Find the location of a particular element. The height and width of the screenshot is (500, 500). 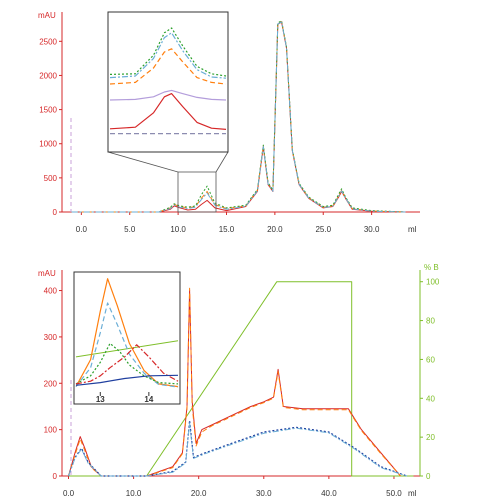

bottom-inset-frame is located at coordinates (127, 338).